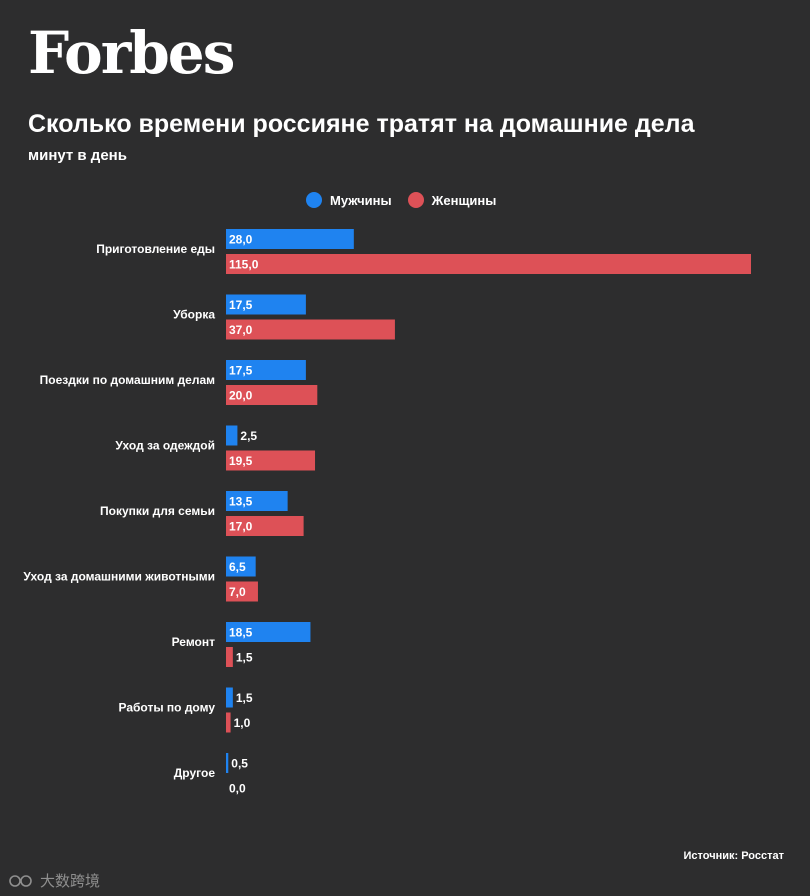  What do you see at coordinates (157, 511) in the screenshot?
I see `category-label-cat-4: Покупки для семьи` at bounding box center [157, 511].